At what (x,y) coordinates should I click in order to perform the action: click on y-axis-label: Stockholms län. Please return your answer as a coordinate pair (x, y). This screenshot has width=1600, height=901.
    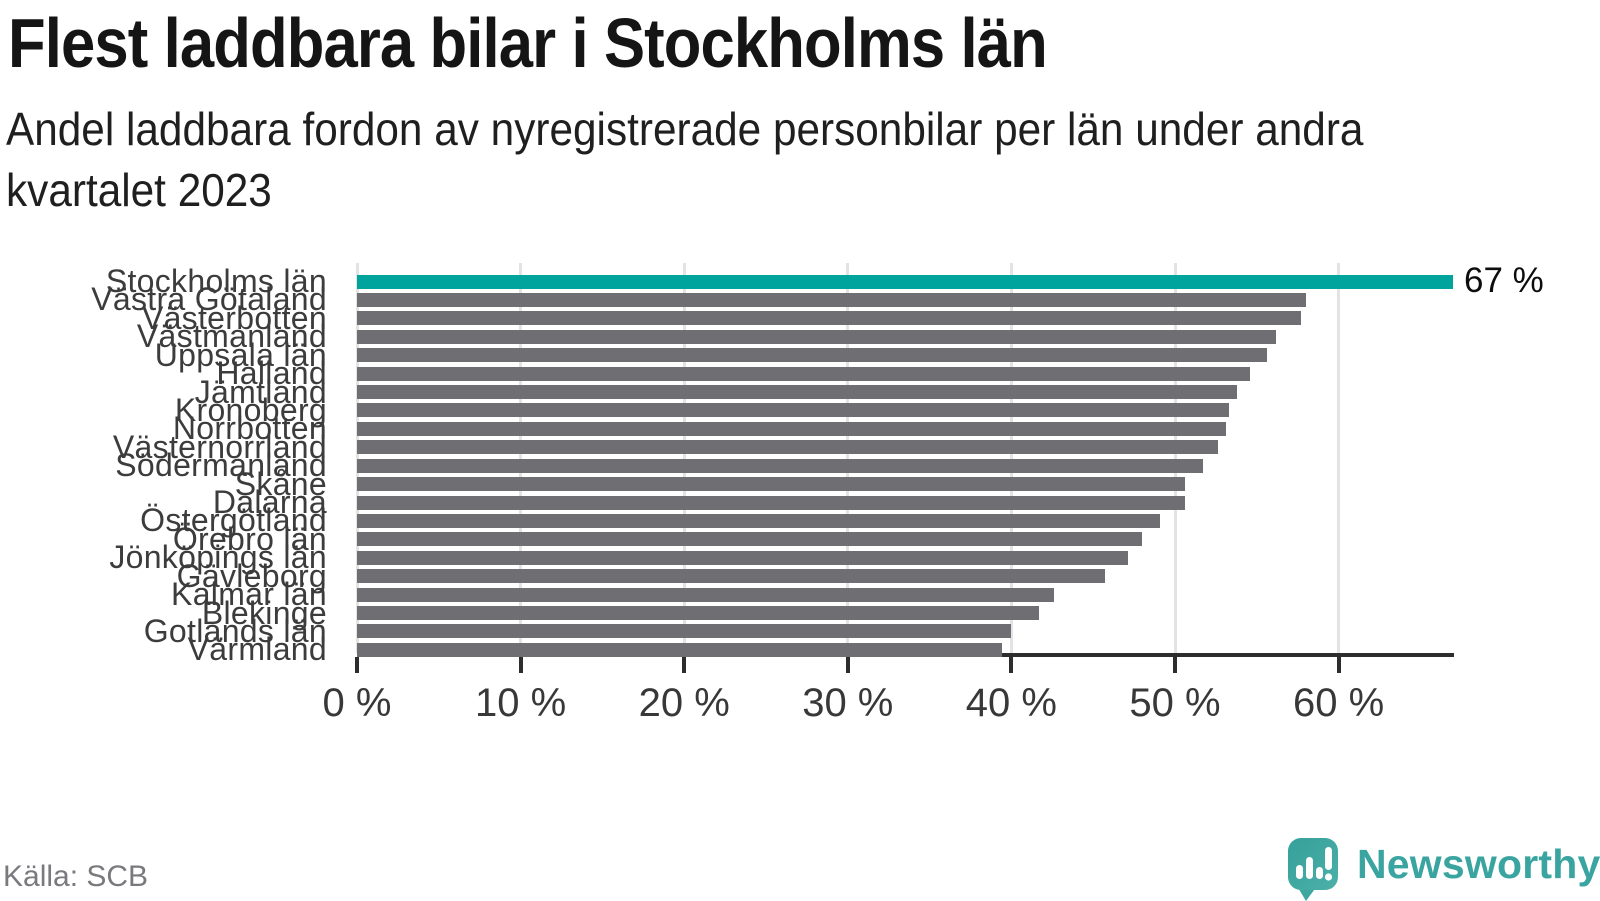
    Looking at the image, I should click on (216, 281).